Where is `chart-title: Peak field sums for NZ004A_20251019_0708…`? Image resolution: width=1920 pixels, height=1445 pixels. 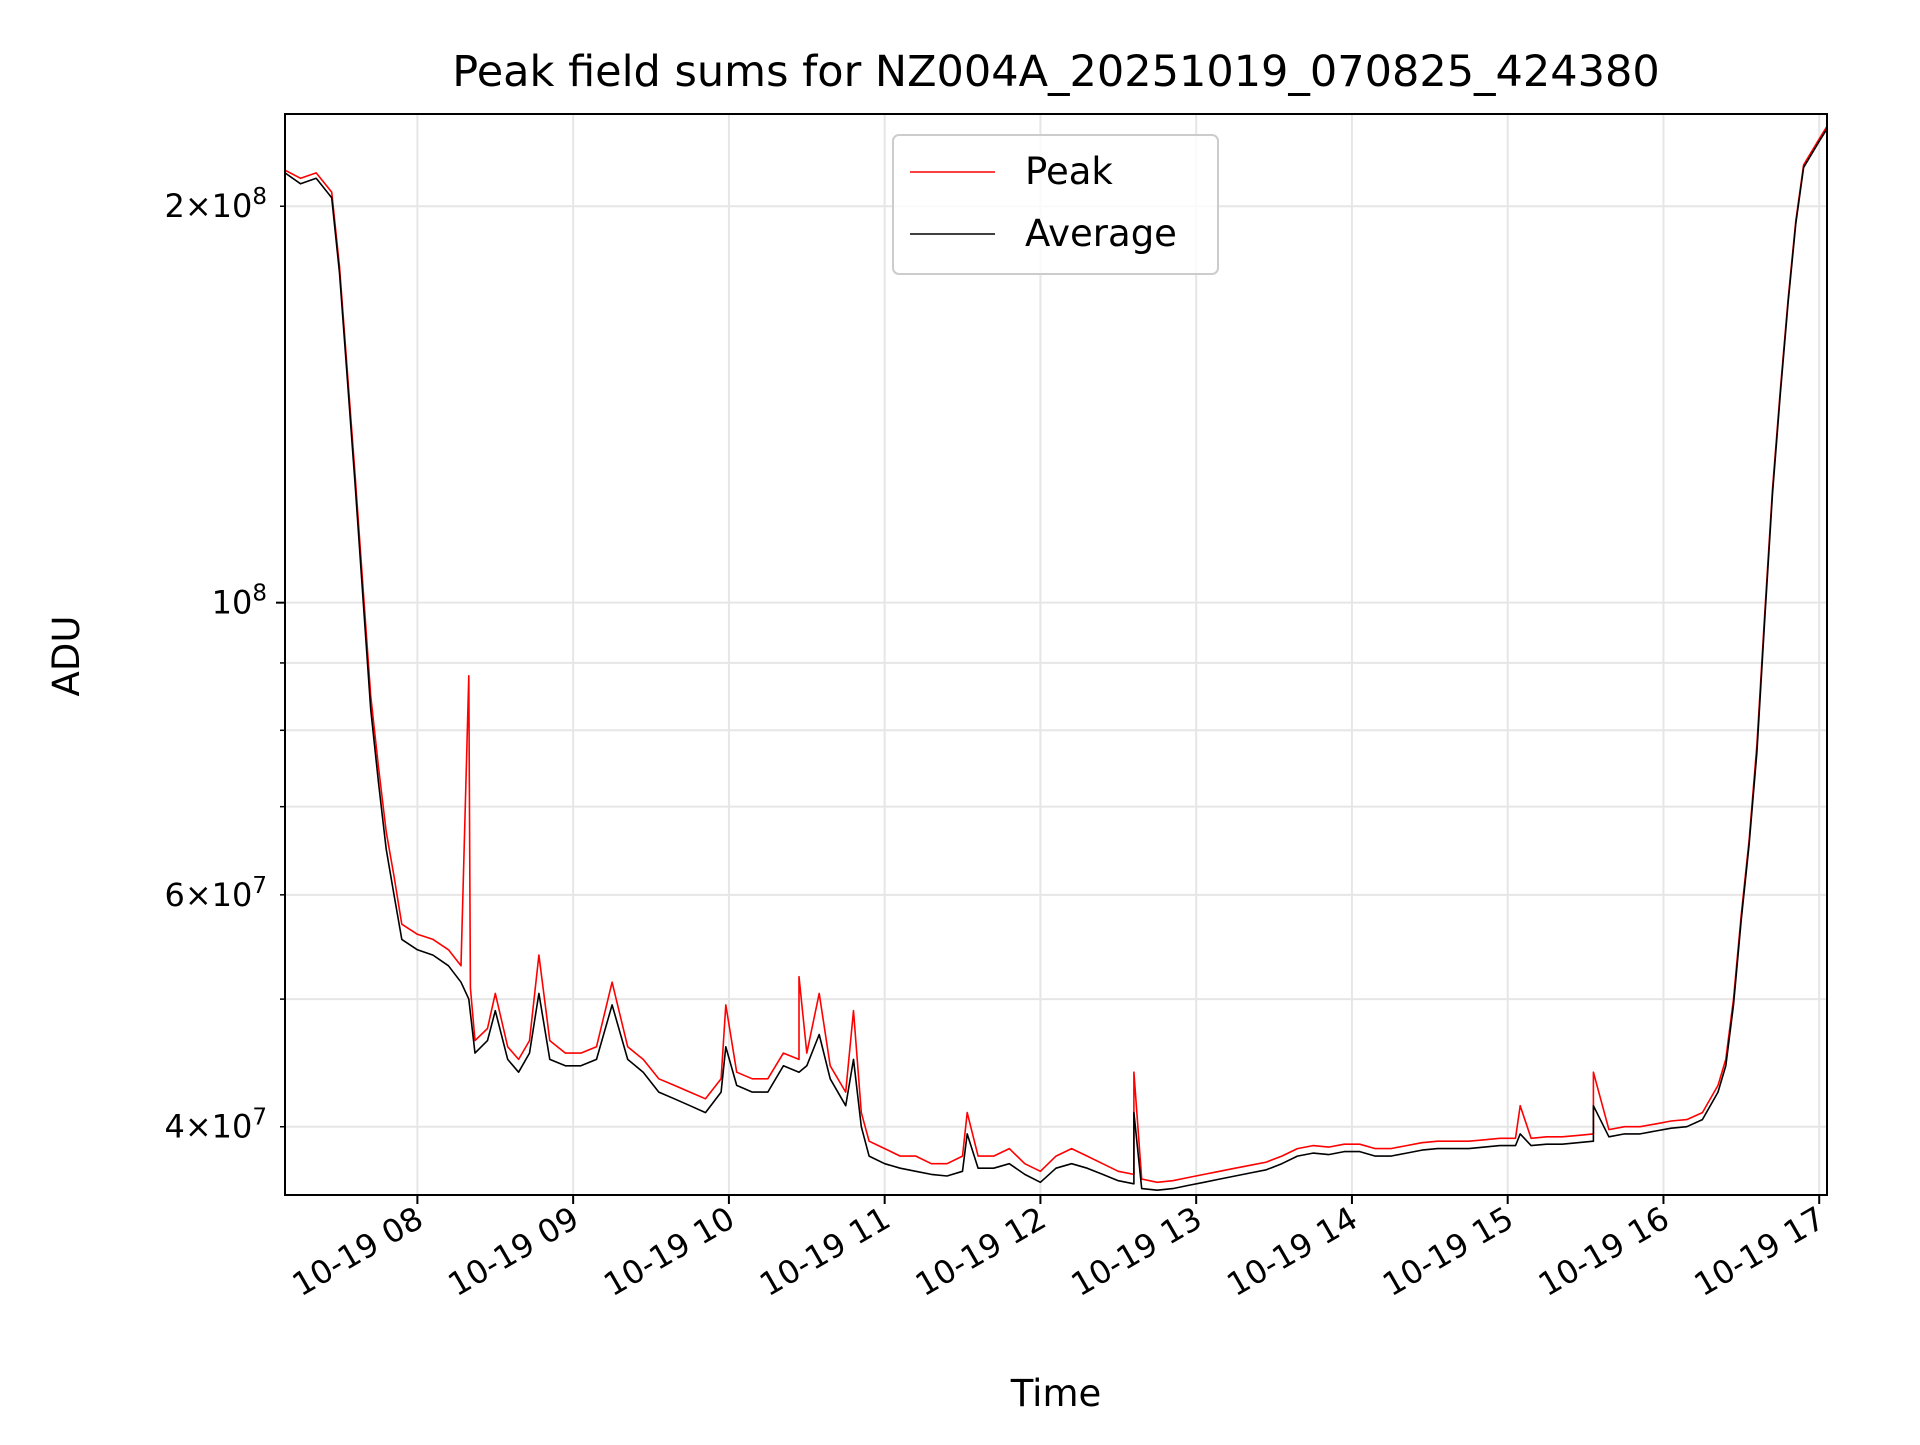 chart-title: Peak field sums for NZ004A_20251019_0708… is located at coordinates (1055, 72).